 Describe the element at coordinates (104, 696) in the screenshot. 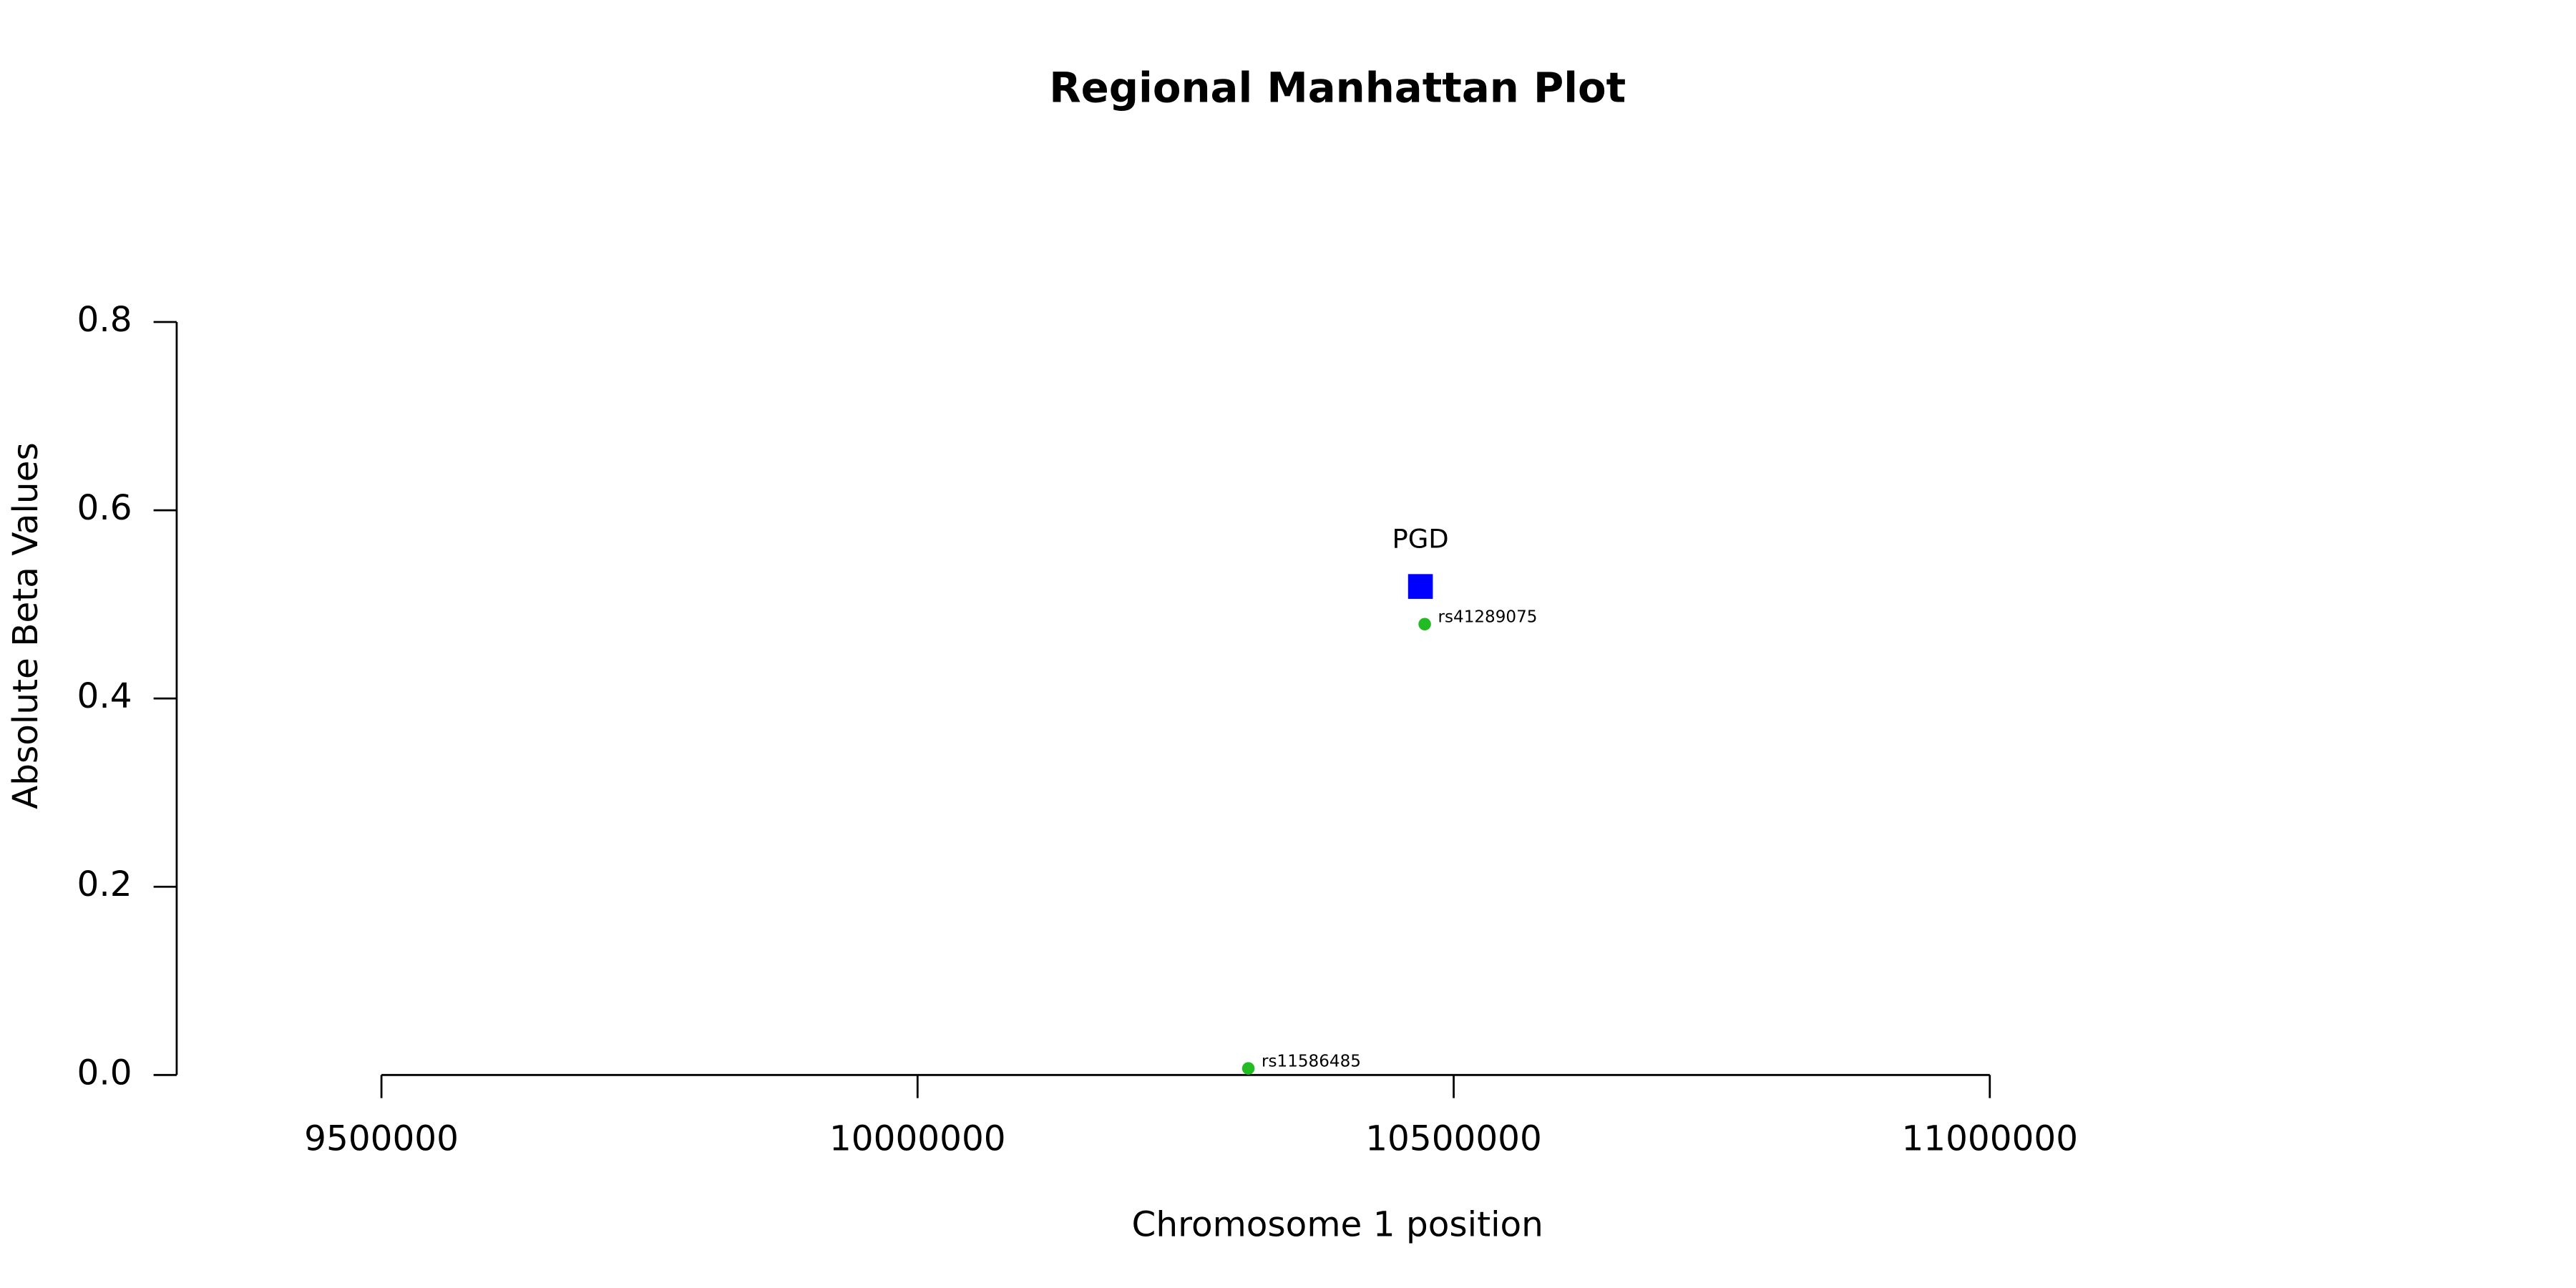

I see `y-tick-label: 0.4` at that location.